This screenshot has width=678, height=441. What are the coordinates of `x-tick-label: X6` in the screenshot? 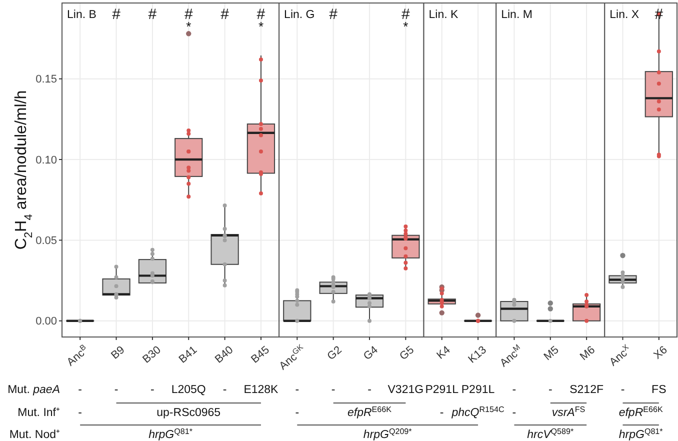 It's located at (661, 353).